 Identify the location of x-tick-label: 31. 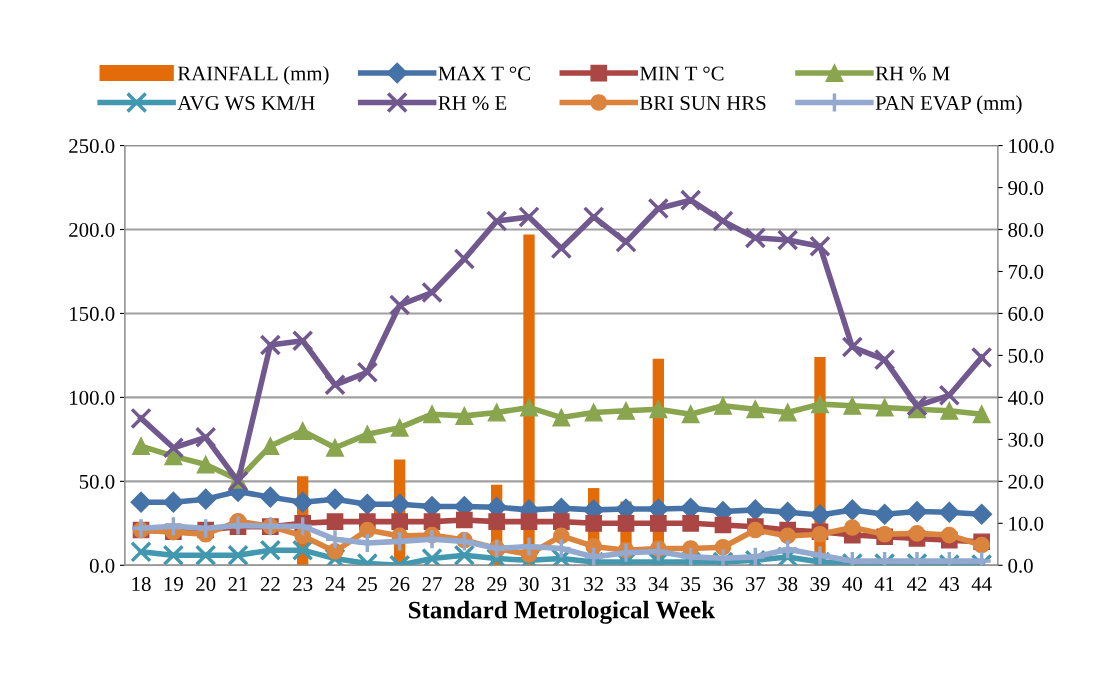
(561, 584).